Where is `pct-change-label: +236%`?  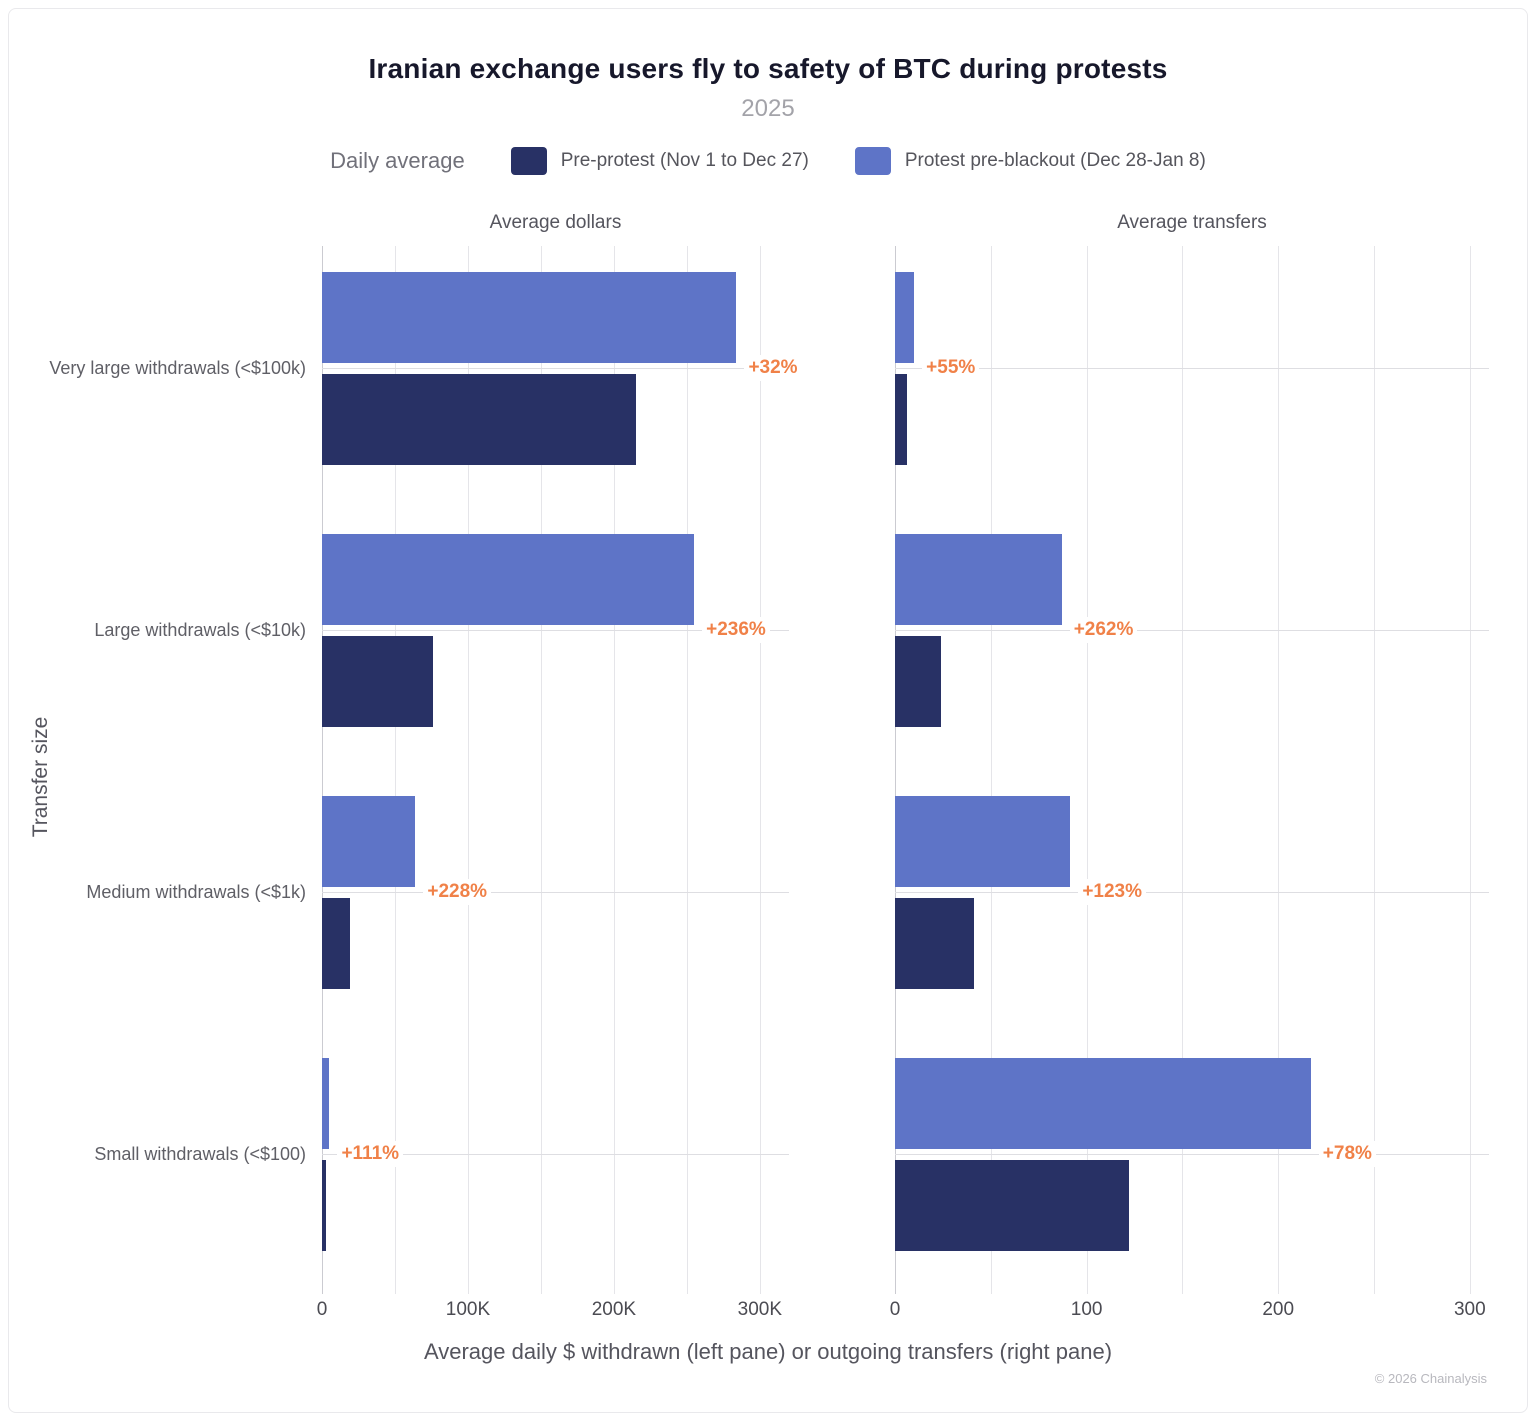 pct-change-label: +236% is located at coordinates (736, 630).